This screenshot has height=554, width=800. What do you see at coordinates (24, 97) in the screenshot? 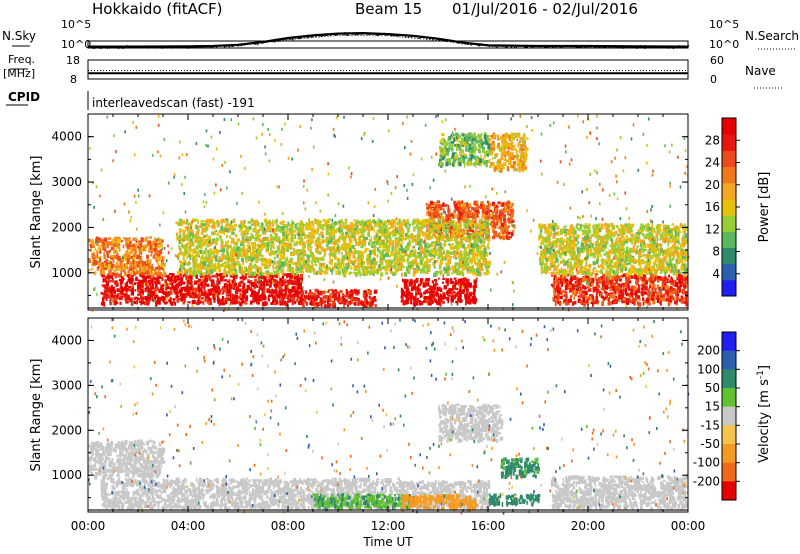
I see `cpid-label: CPID` at bounding box center [24, 97].